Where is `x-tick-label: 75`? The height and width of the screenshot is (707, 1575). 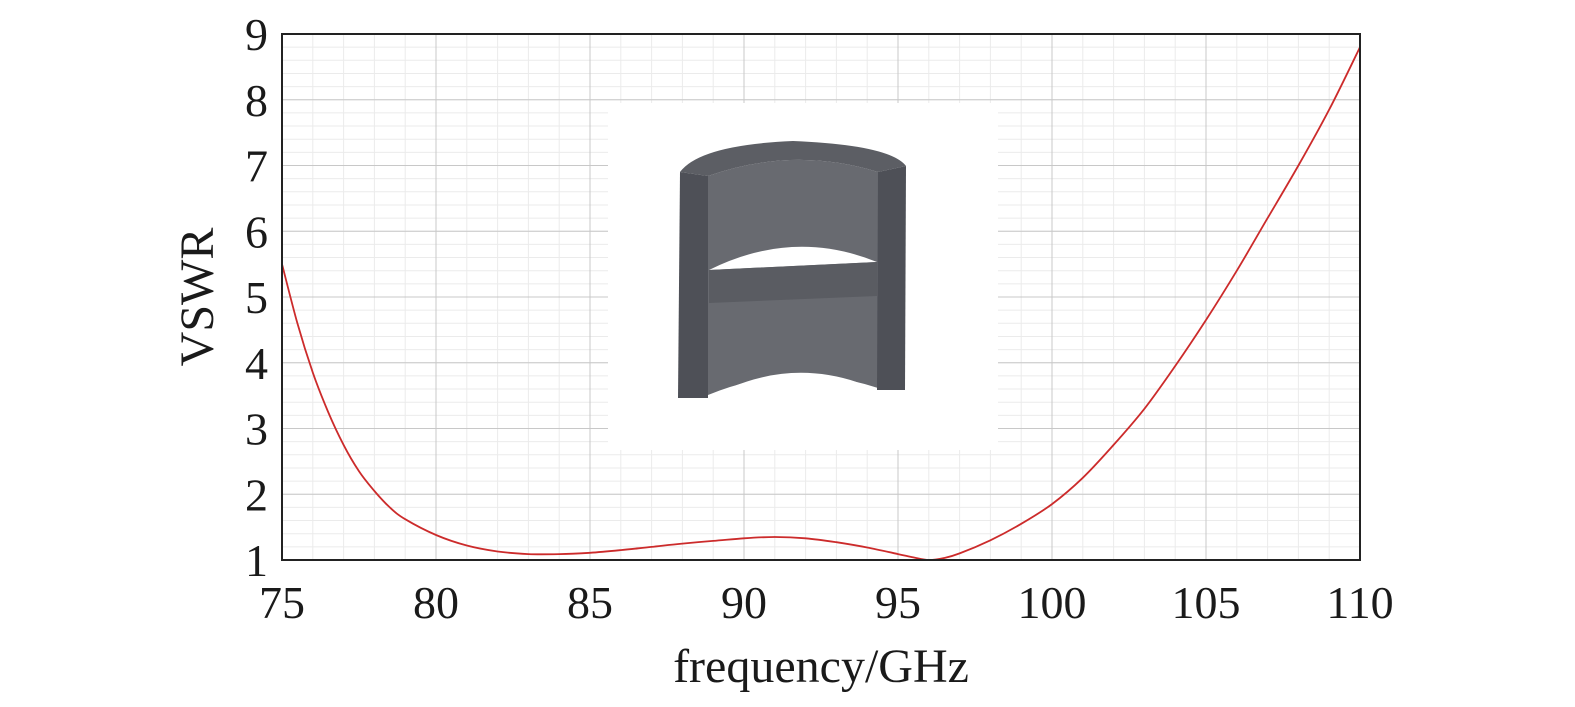 x-tick-label: 75 is located at coordinates (282, 602).